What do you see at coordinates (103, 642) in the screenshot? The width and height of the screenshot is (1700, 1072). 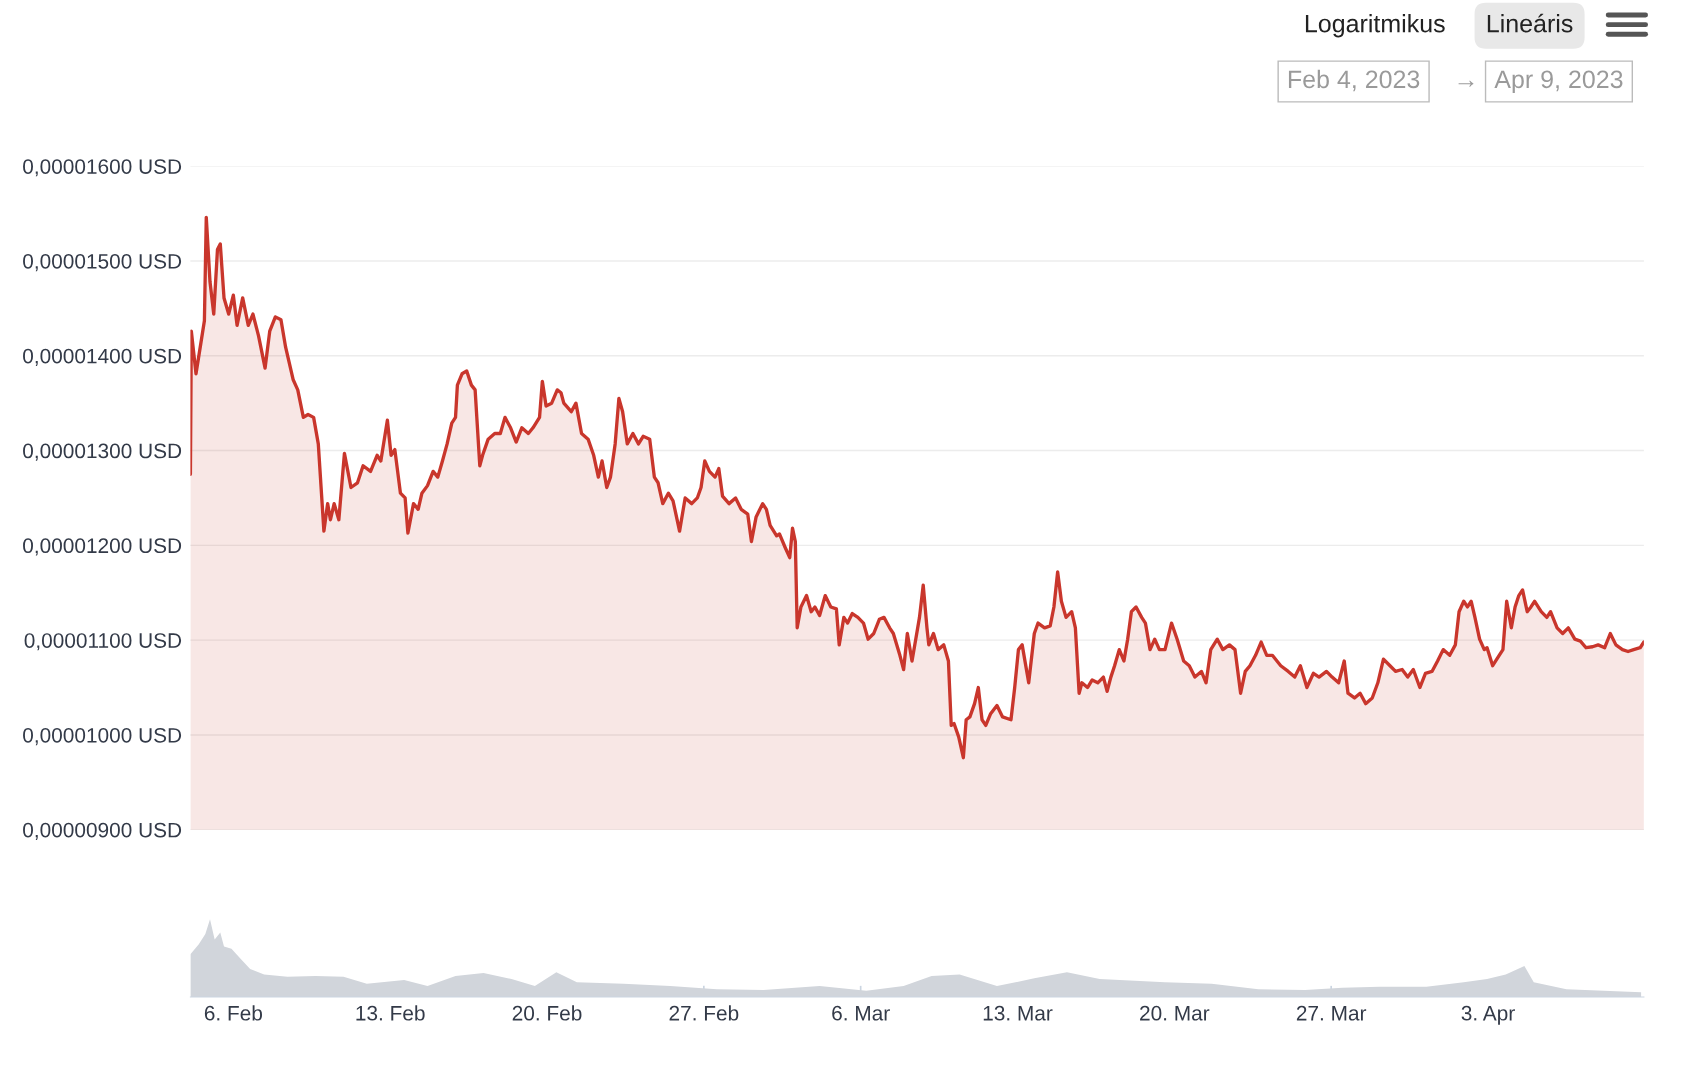 I see `y-tick-label: 0,00001100 USD` at bounding box center [103, 642].